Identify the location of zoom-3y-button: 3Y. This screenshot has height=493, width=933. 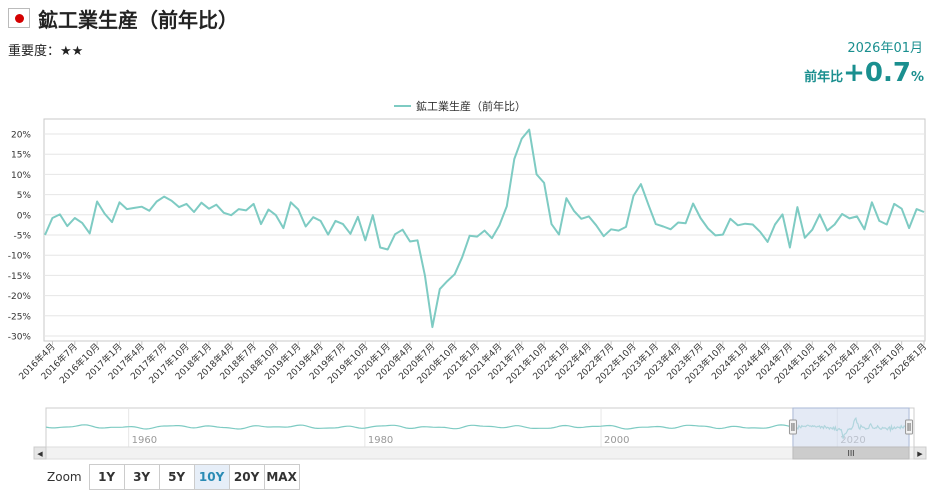
(141, 477).